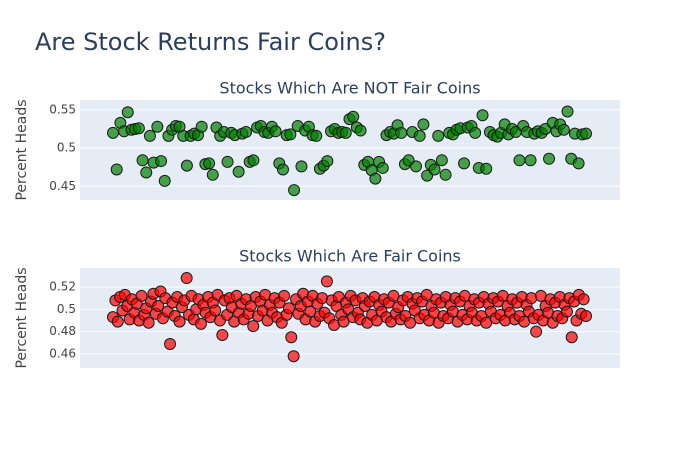  I want to click on y-tick-label: 0.55, so click(62, 109).